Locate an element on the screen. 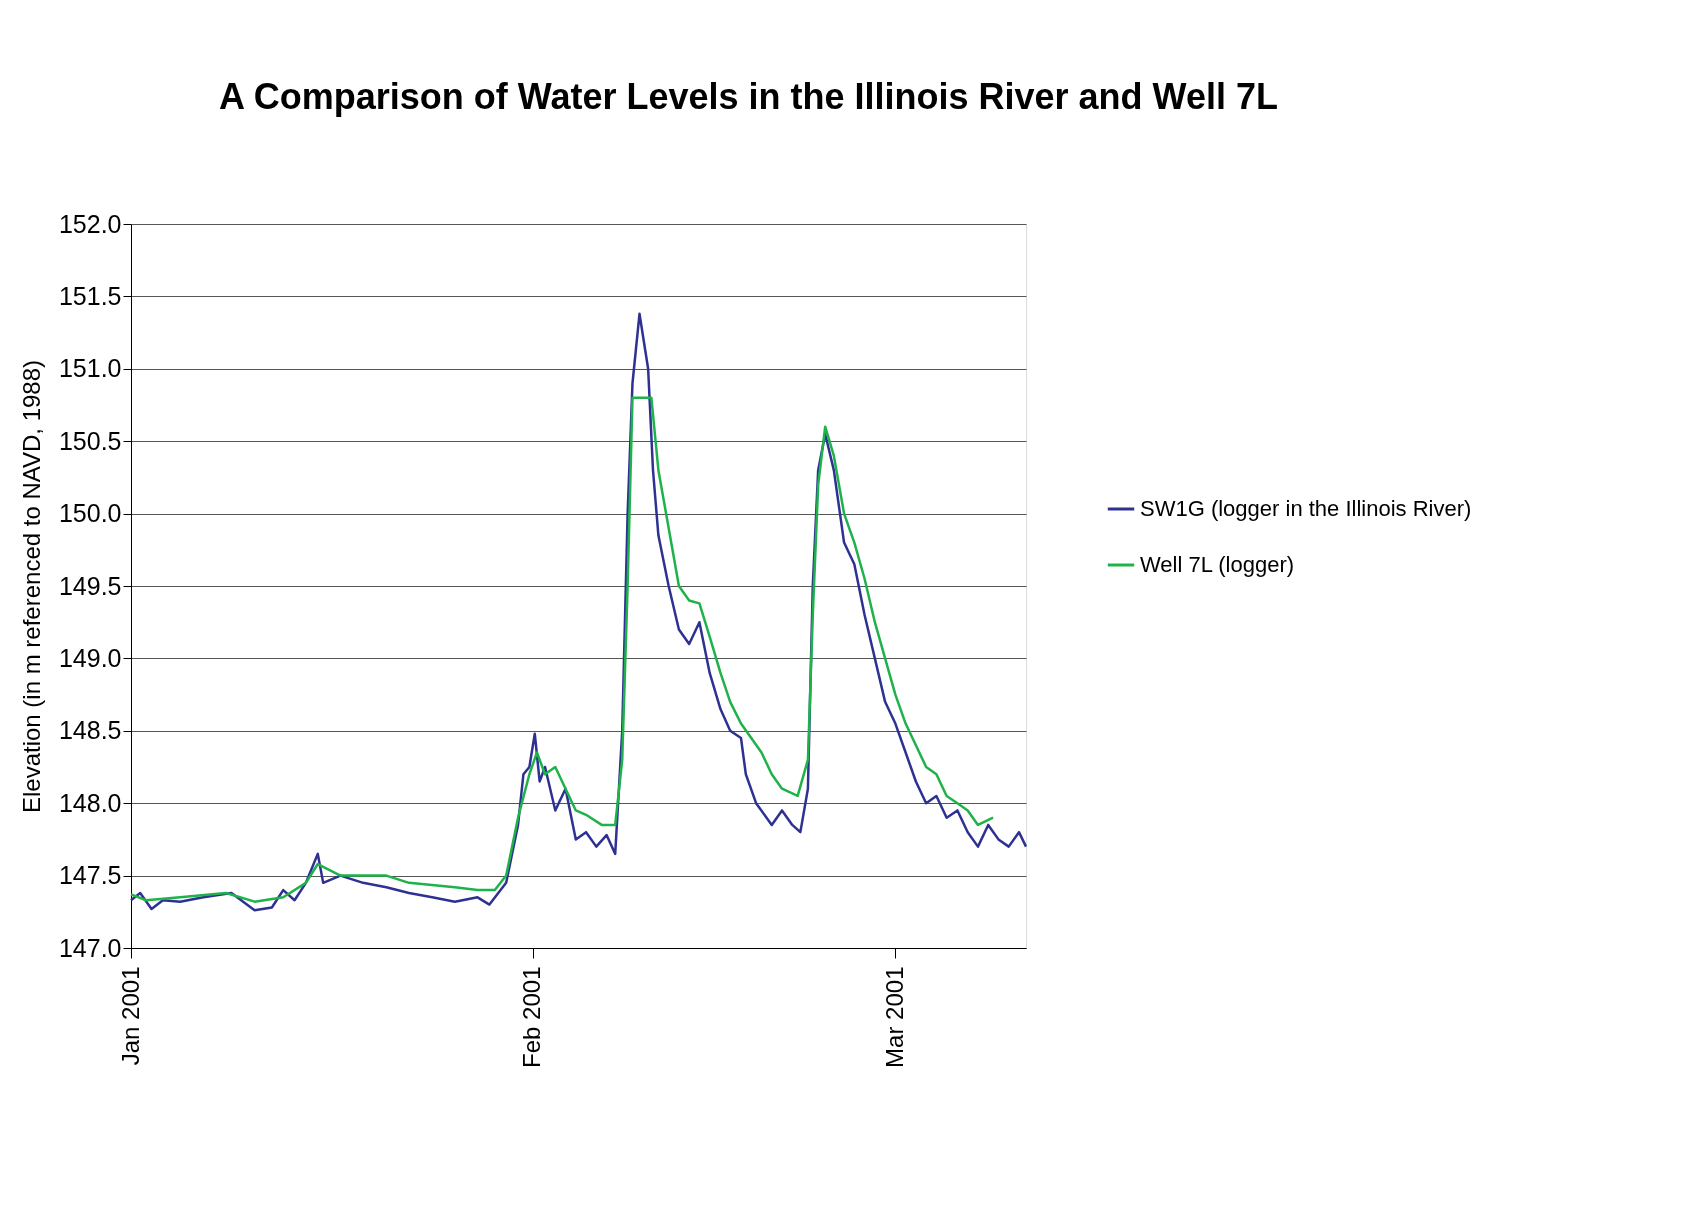 The width and height of the screenshot is (1690, 1227). y-tick-label: 148.5 is located at coordinates (90, 730).